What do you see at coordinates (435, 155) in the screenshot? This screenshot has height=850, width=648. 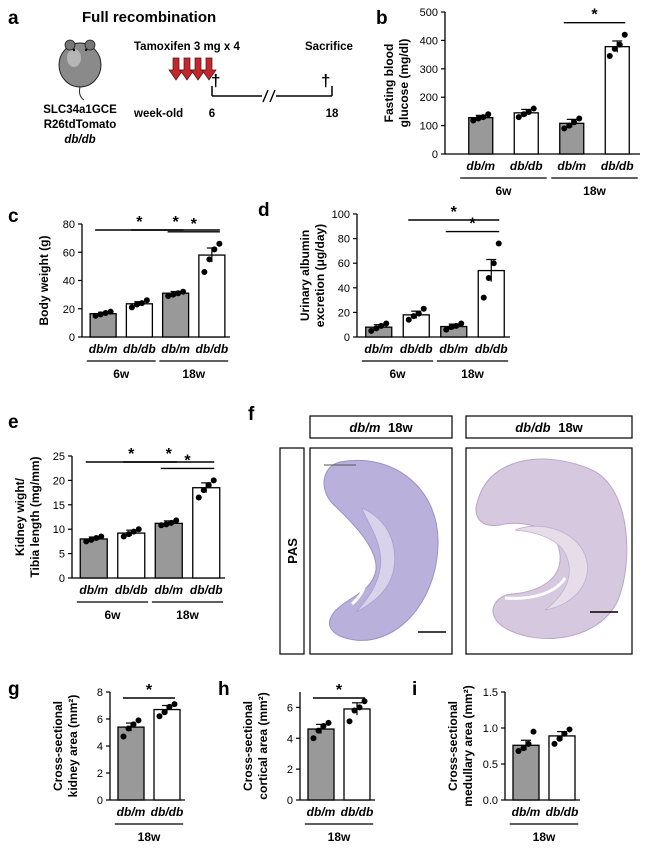 I see `chart-b-ytick-label-0: 0` at bounding box center [435, 155].